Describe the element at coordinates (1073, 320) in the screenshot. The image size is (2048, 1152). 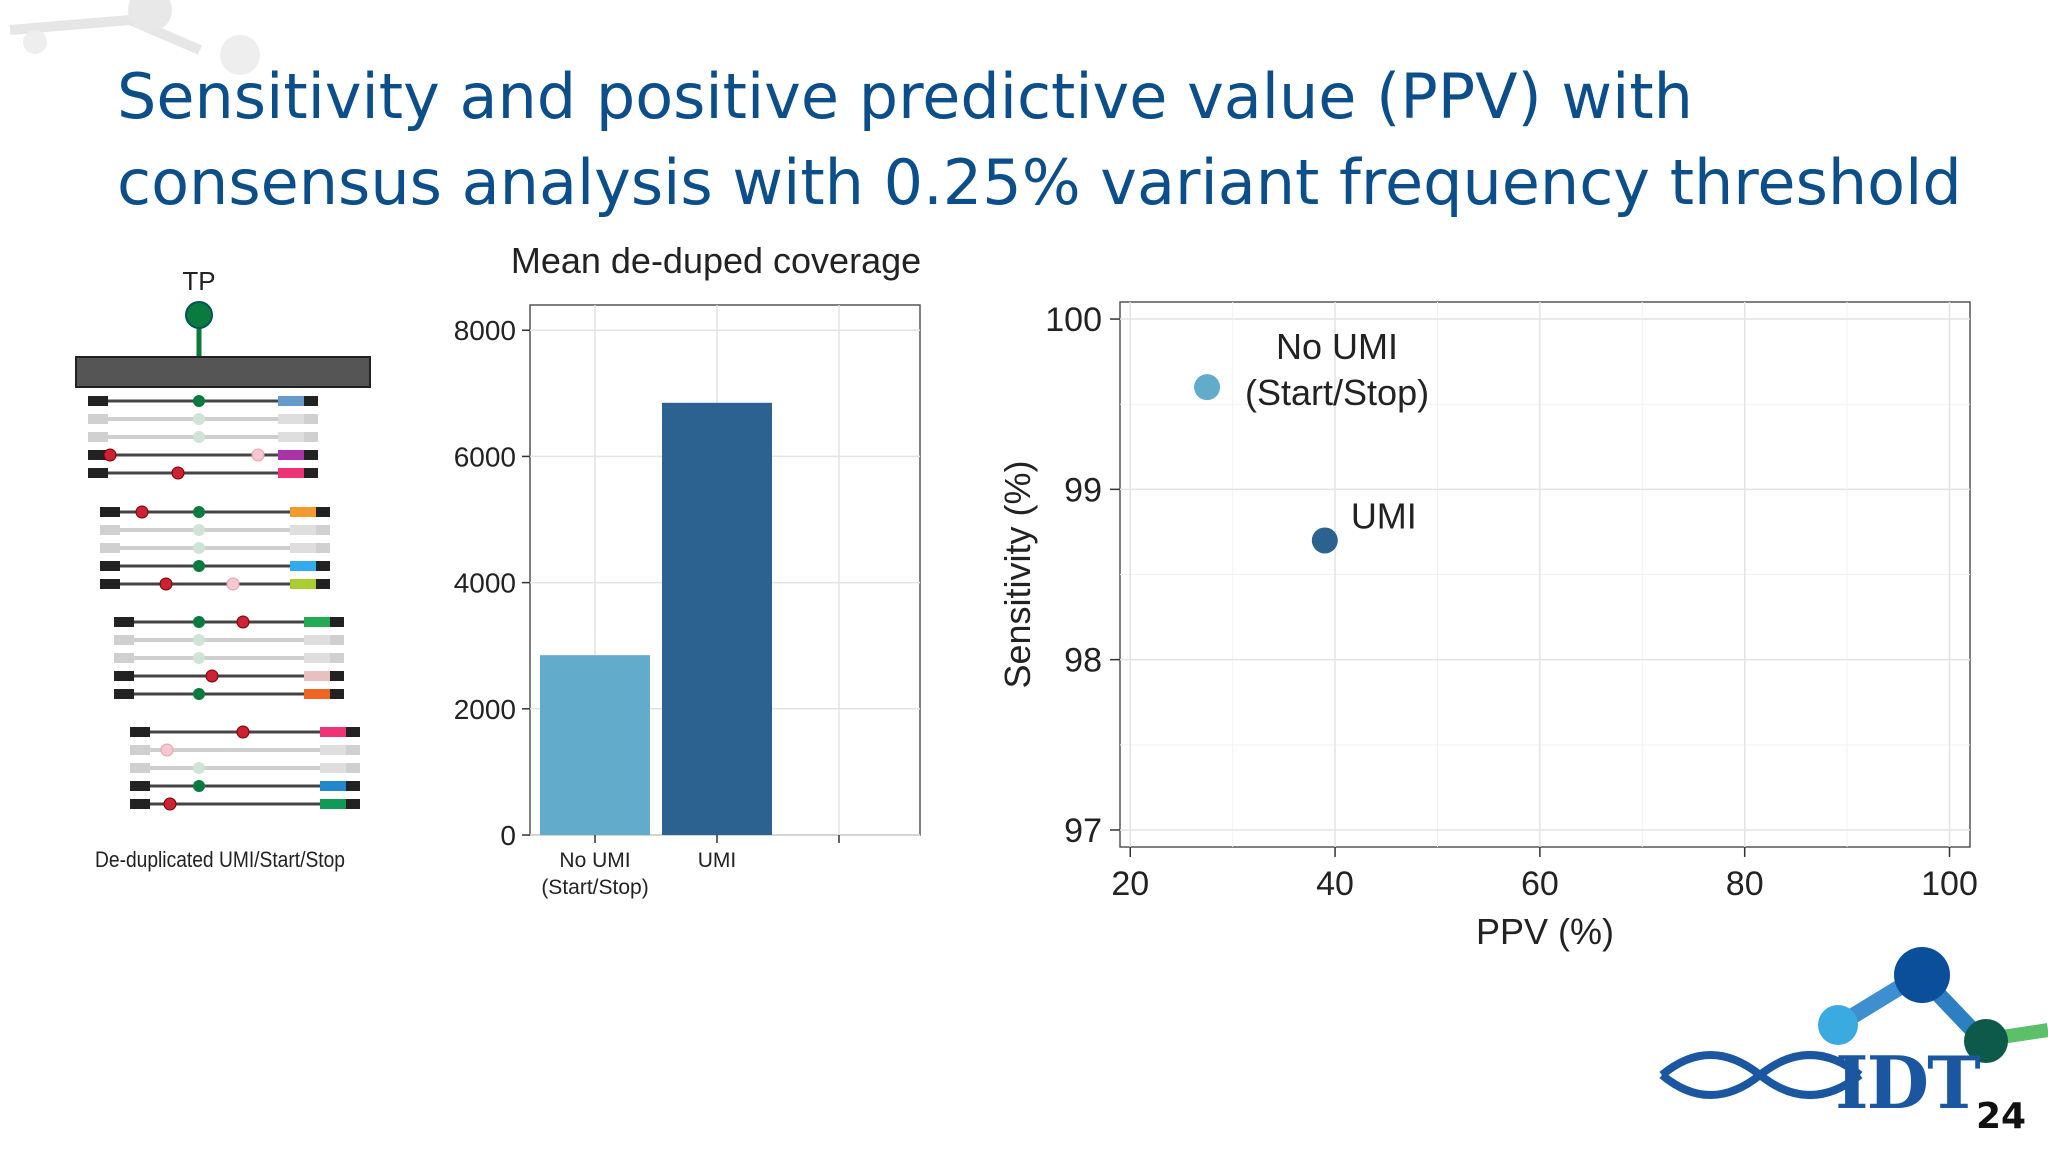
I see `scatter-y-tick-label: 100` at that location.